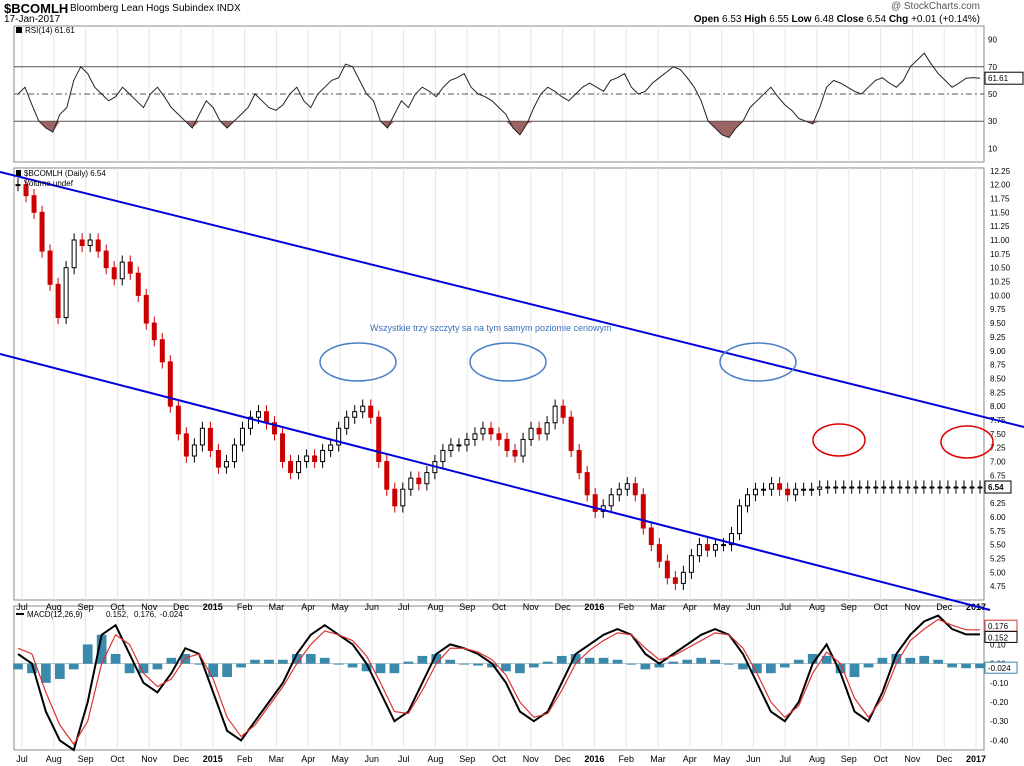  Describe the element at coordinates (998, 586) in the screenshot. I see `price-y-tick-label: 4.75` at that location.